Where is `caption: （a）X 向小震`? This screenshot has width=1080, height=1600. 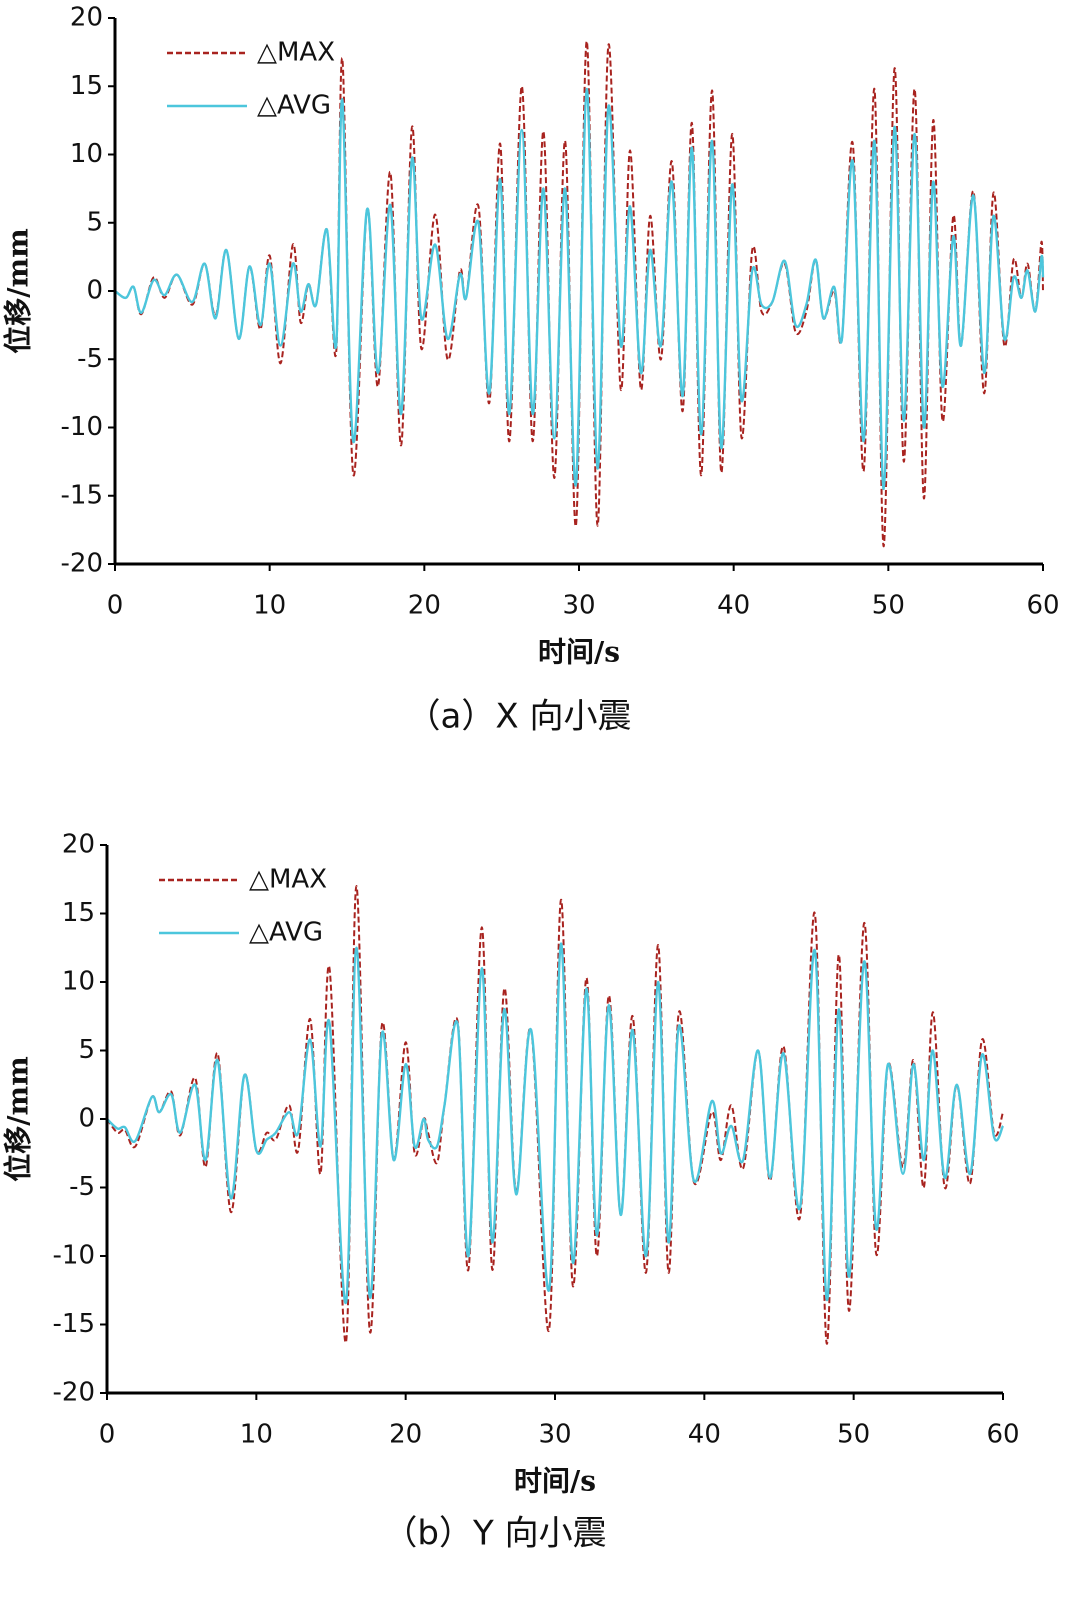
caption: （a）X 向小震 is located at coordinates (519, 717).